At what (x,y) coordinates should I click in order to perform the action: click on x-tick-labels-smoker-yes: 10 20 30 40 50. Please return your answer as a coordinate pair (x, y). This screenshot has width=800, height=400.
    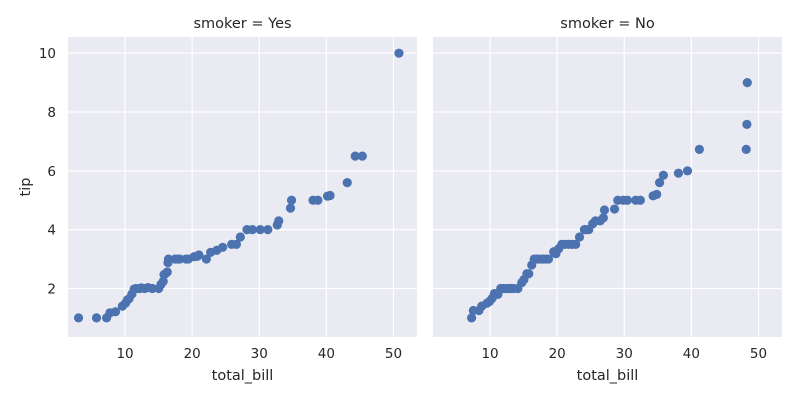
    Looking at the image, I should click on (259, 354).